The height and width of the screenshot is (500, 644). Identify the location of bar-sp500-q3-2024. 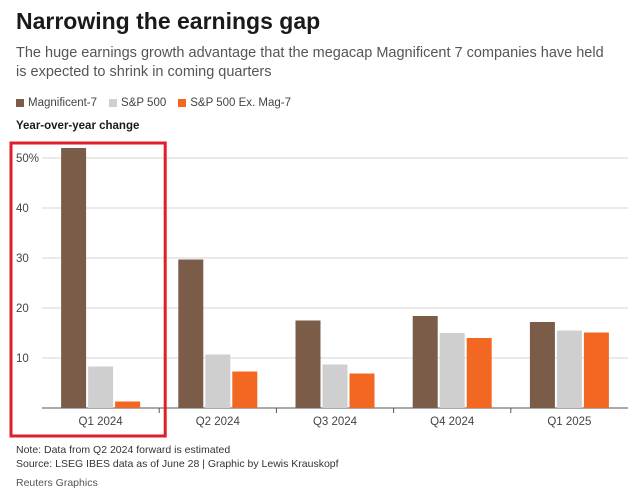
(335, 386).